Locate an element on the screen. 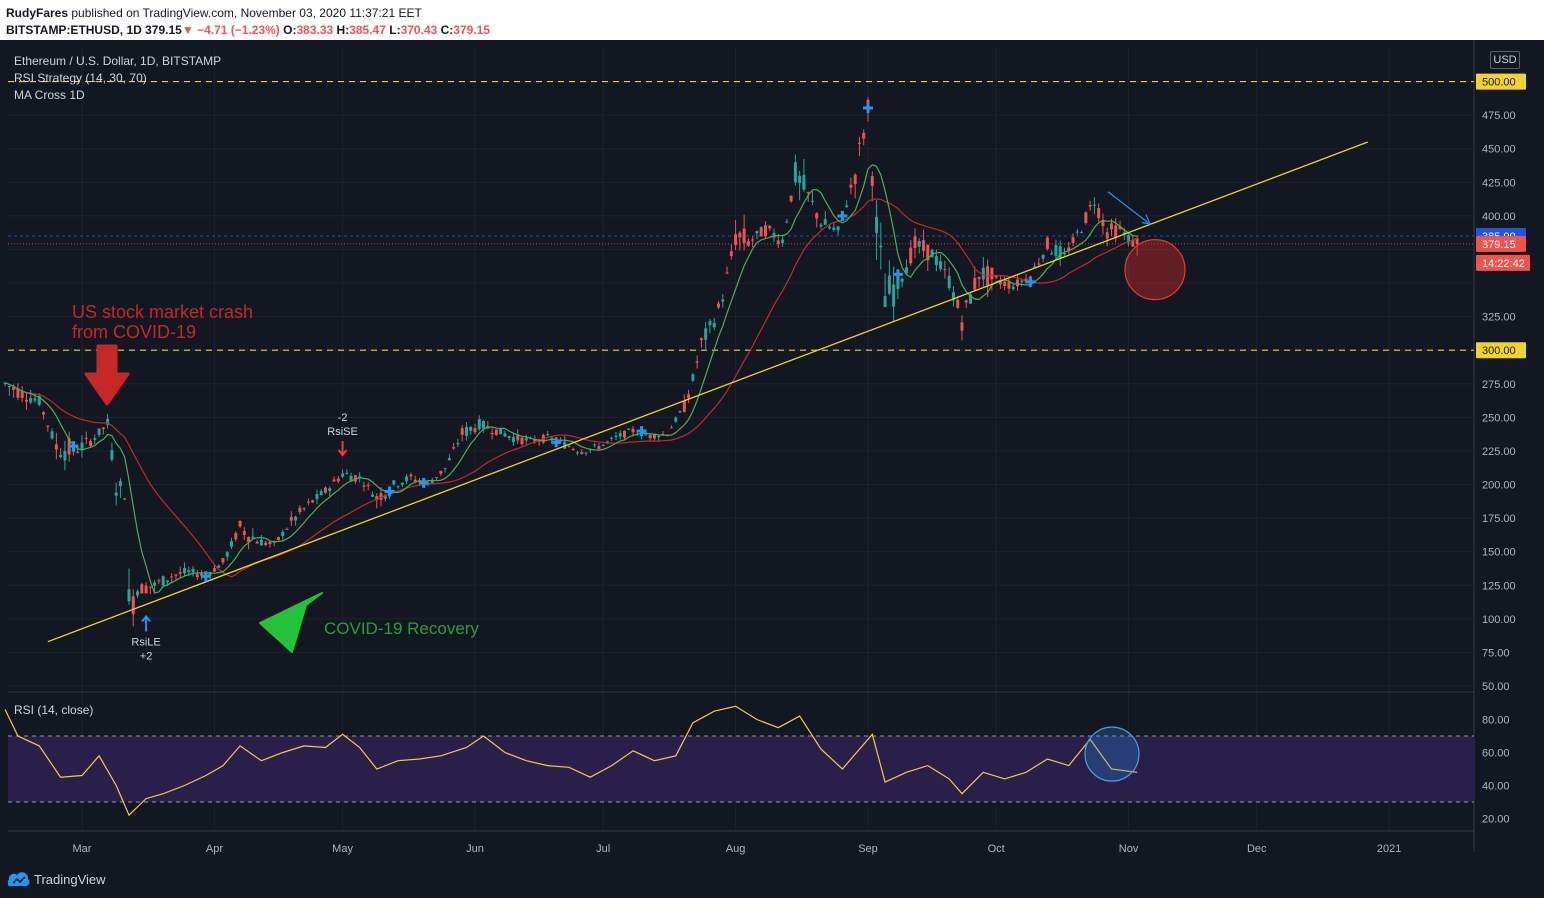 The height and width of the screenshot is (898, 1544). currency-button: USD is located at coordinates (1505, 60).